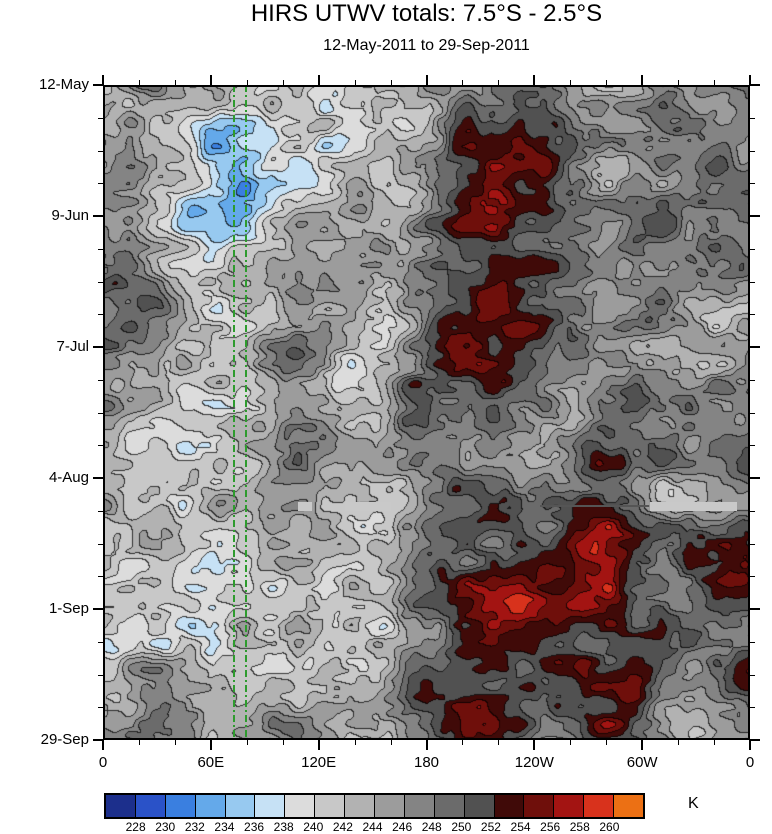 Image resolution: width=772 pixels, height=834 pixels. What do you see at coordinates (520, 827) in the screenshot?
I see `colorbar-tick-label: 254` at bounding box center [520, 827].